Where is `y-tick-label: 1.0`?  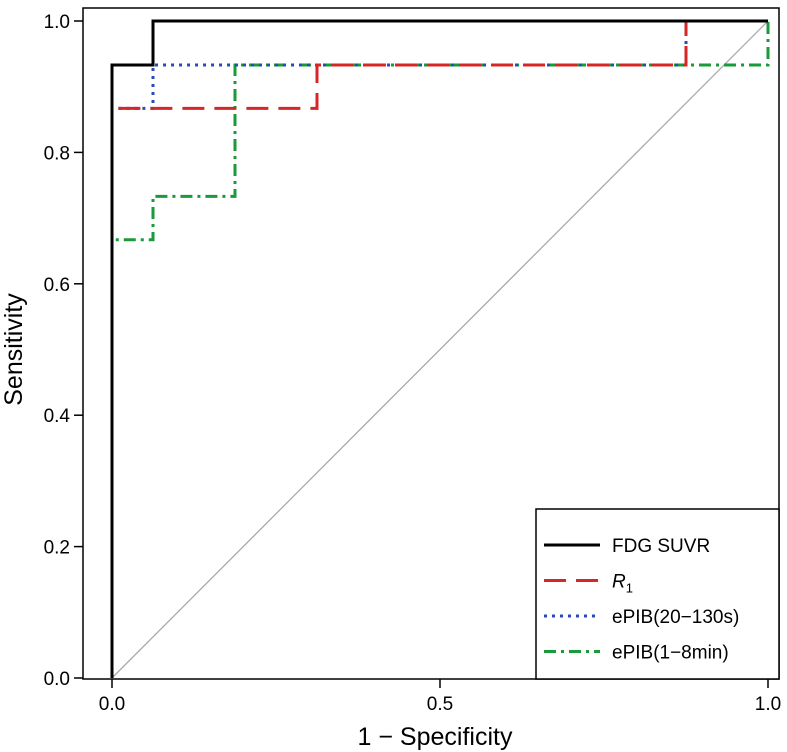
y-tick-label: 1.0 is located at coordinates (57, 22).